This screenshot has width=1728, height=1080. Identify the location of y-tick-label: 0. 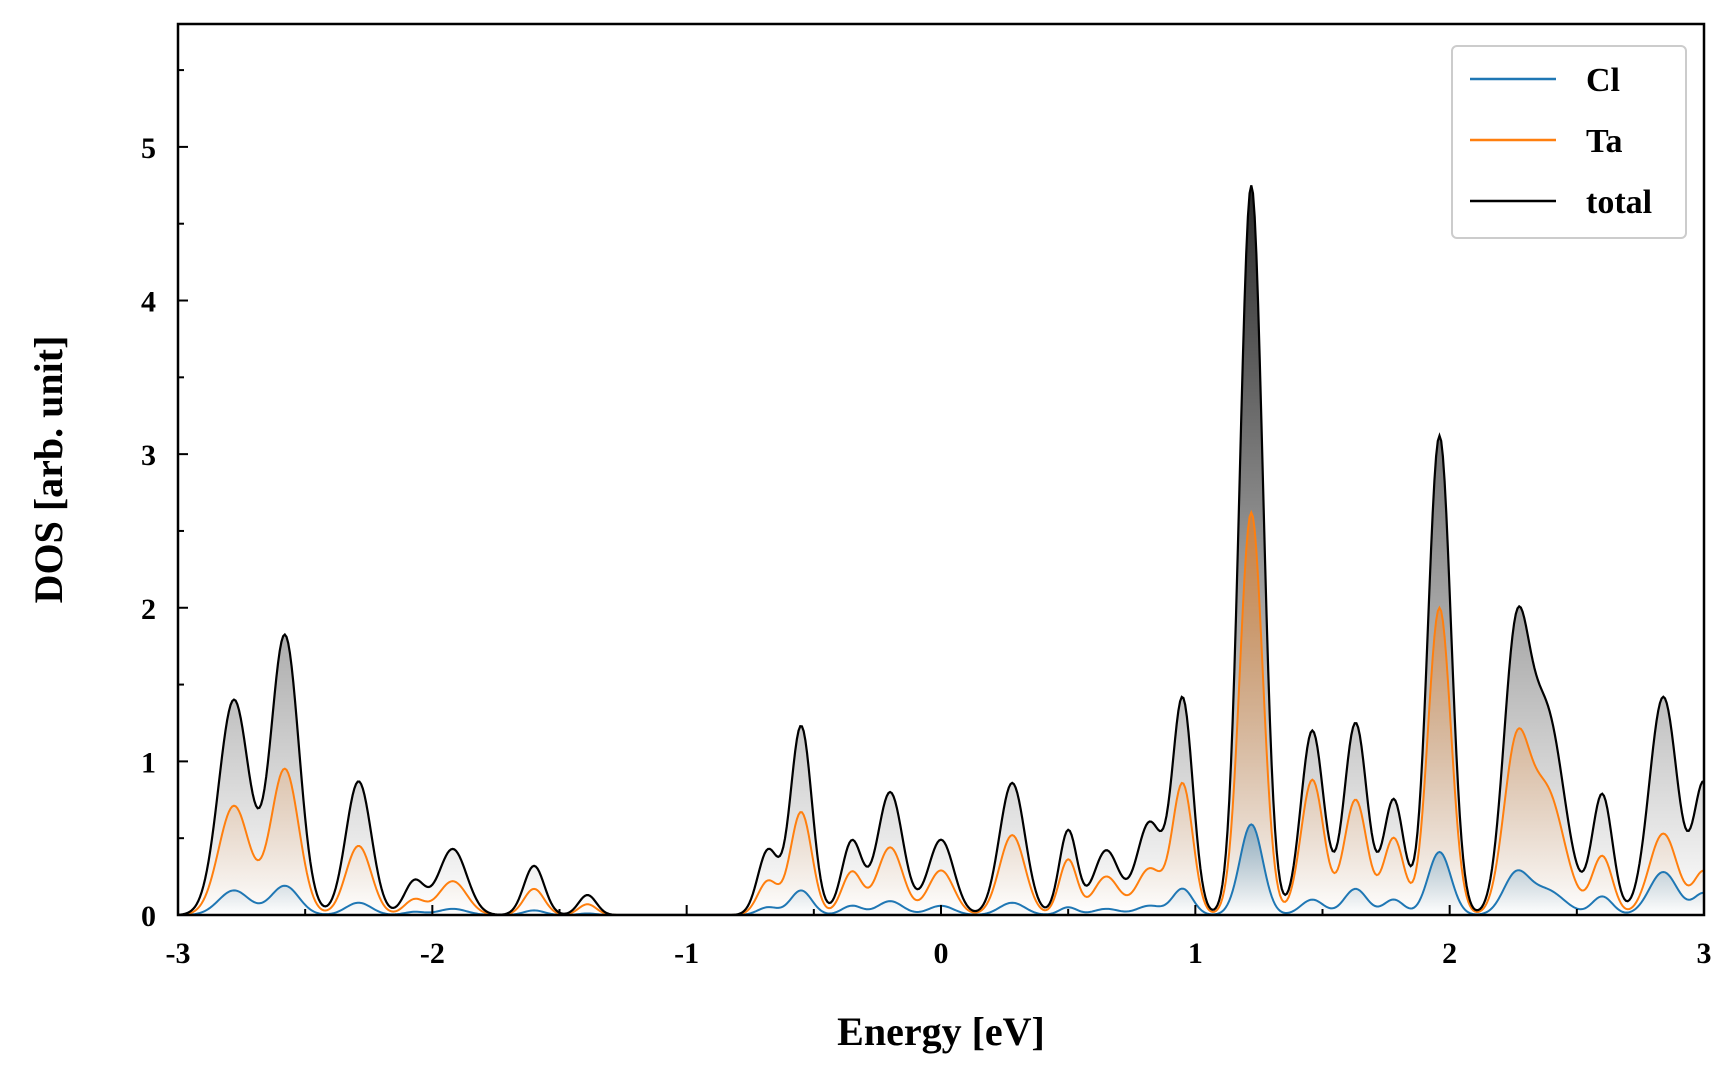
(148, 916).